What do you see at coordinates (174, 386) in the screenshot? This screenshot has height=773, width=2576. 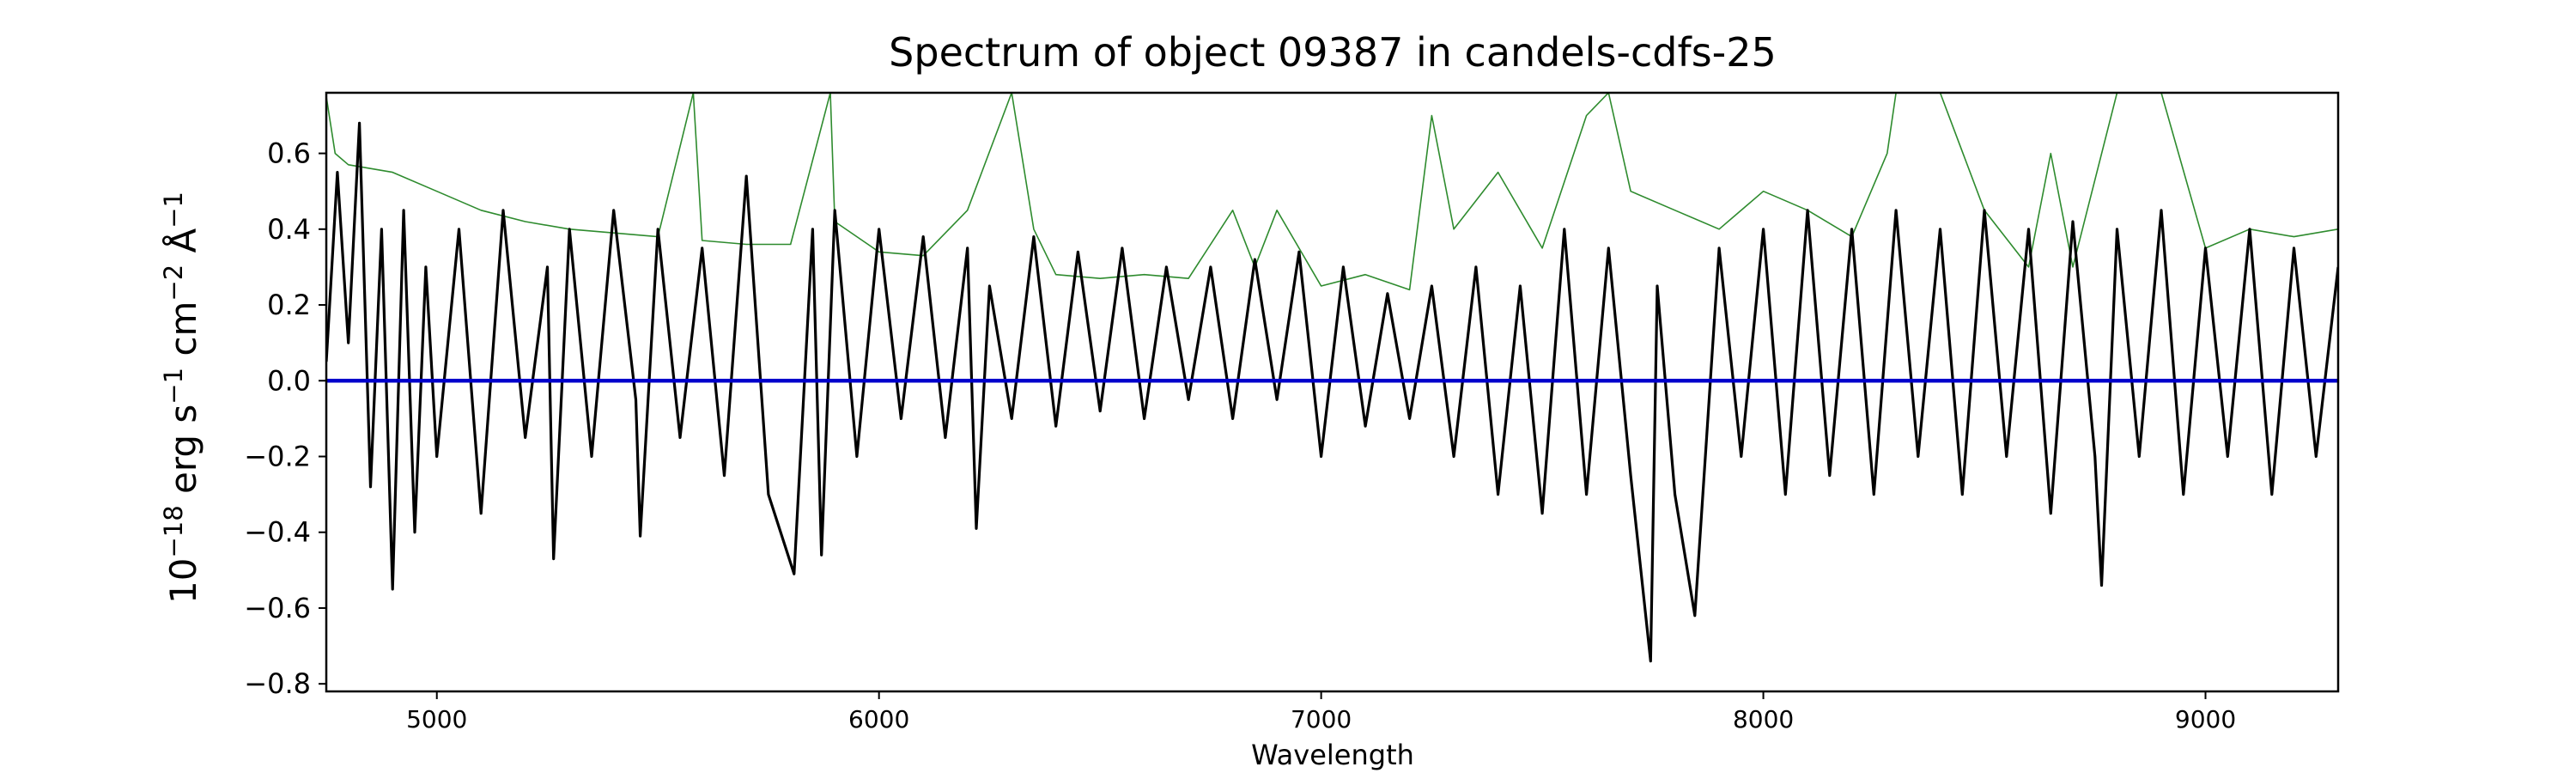 I see `y-label-exp-s: −1` at bounding box center [174, 386].